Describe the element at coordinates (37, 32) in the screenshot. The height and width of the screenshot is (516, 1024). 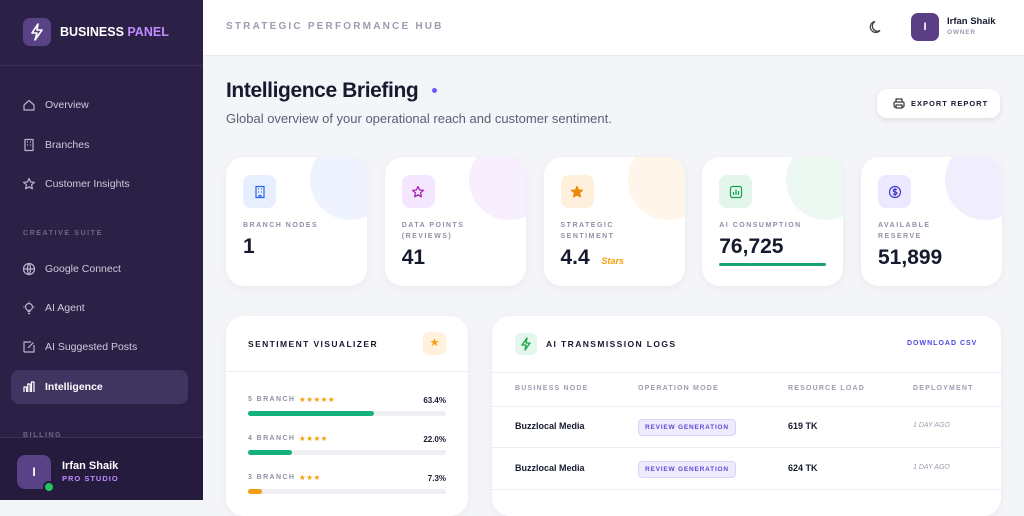
I see `brand-logo` at that location.